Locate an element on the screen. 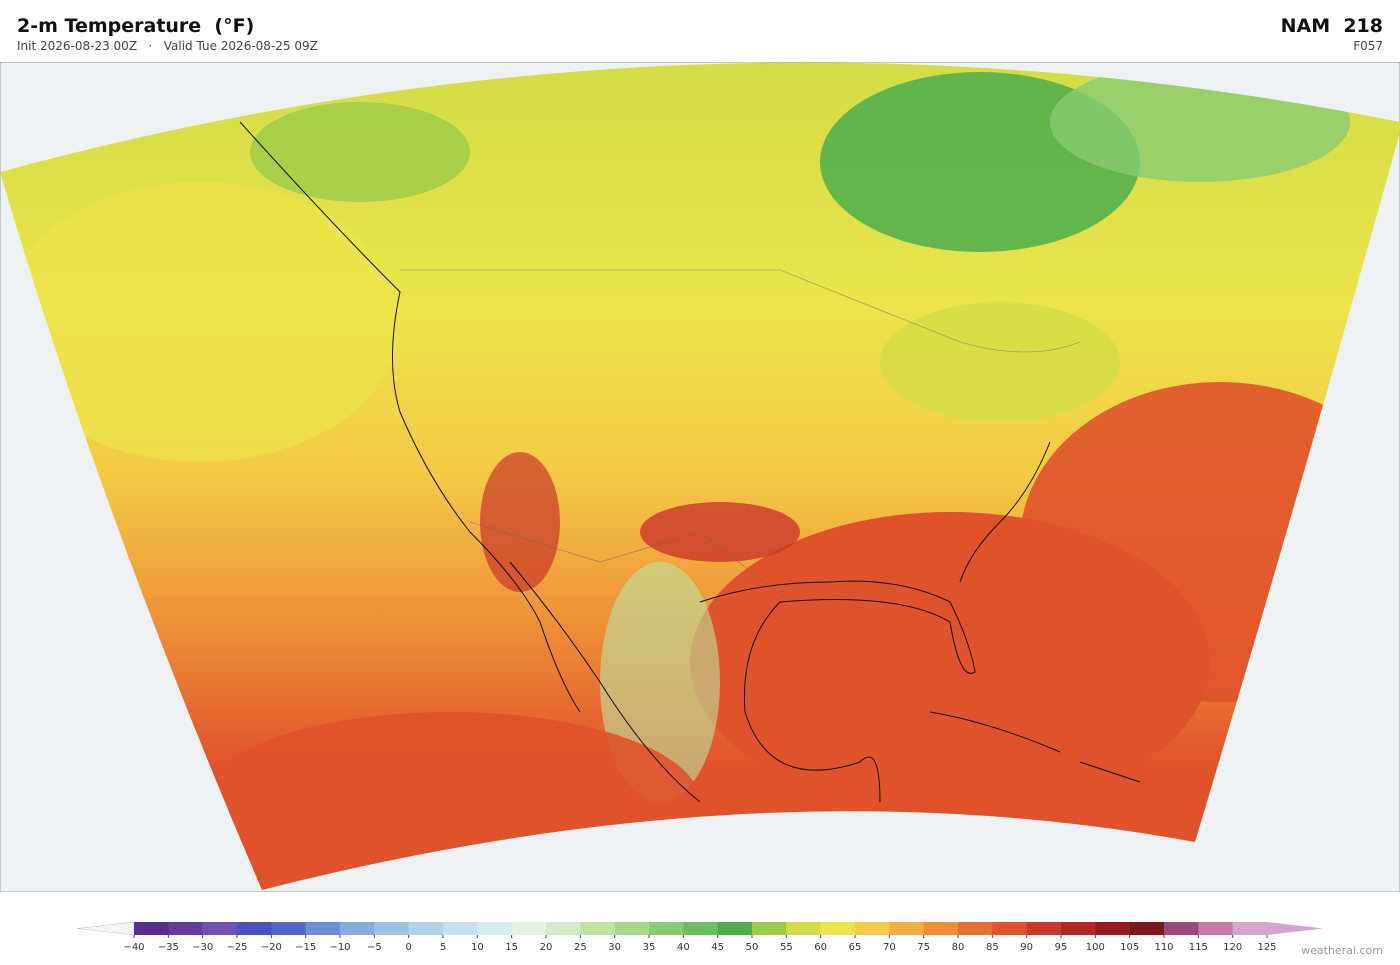 Image resolution: width=1400 pixels, height=965 pixels. colorbar-tick-label: −10 is located at coordinates (339, 947).